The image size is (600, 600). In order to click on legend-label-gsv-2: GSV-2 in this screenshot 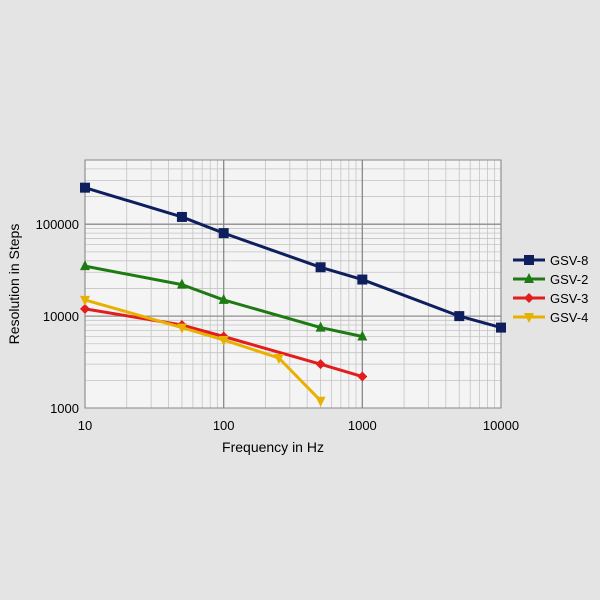, I will do `click(569, 279)`.